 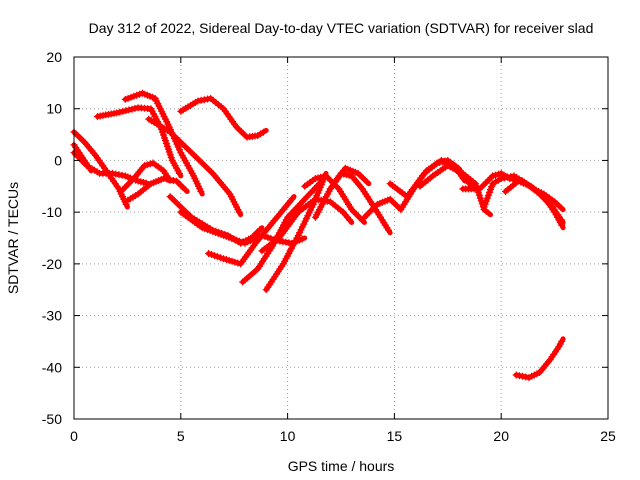 What do you see at coordinates (52, 419) in the screenshot?
I see `y-tick-label: -50` at bounding box center [52, 419].